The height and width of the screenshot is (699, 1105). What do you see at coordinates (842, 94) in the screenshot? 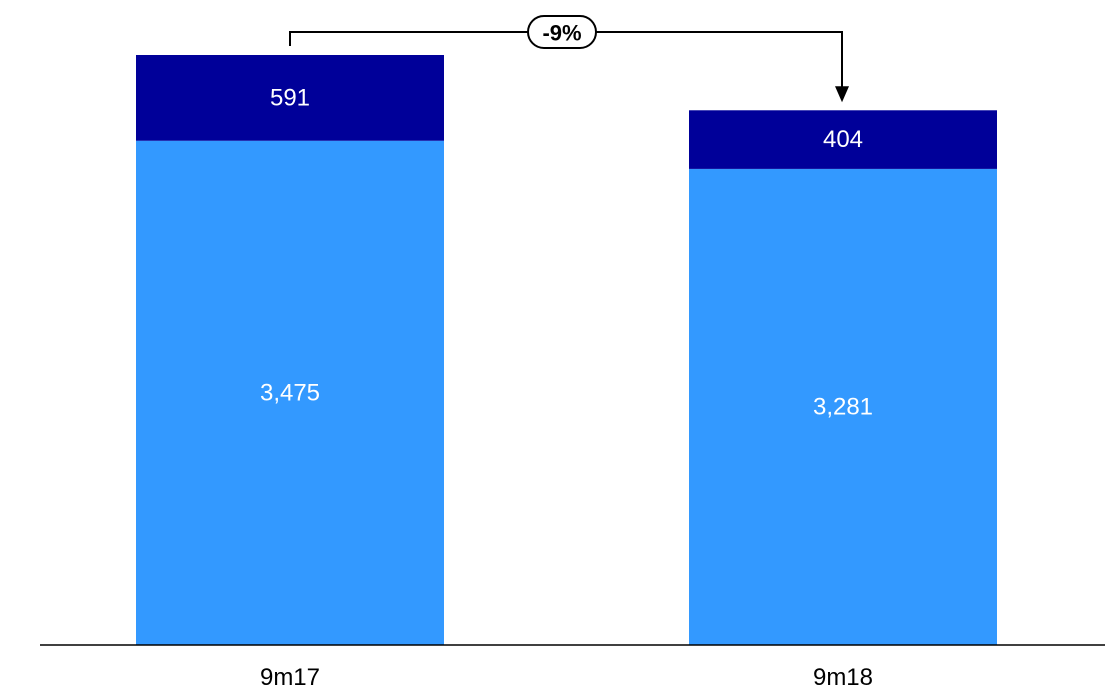
I see `arrow-down-icon` at bounding box center [842, 94].